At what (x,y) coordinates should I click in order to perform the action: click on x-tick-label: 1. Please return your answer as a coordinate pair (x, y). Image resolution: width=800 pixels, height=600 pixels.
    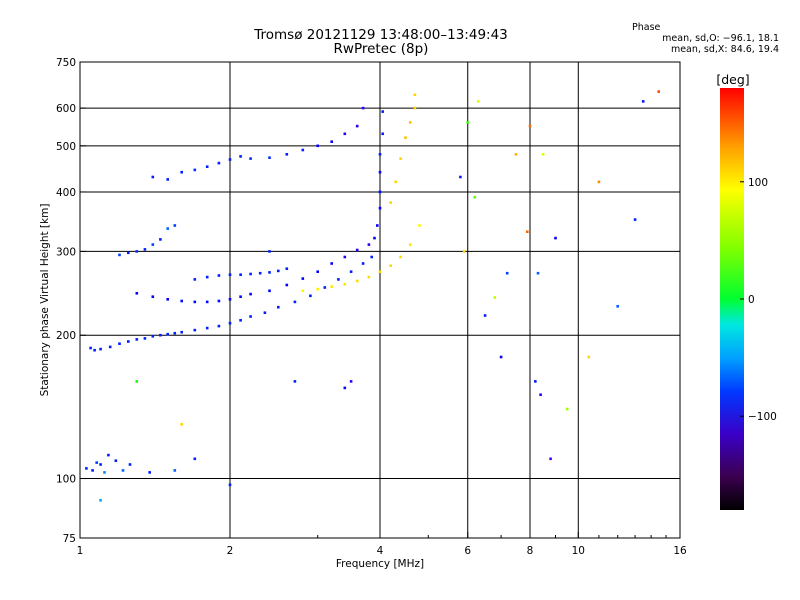
    Looking at the image, I should click on (80, 551).